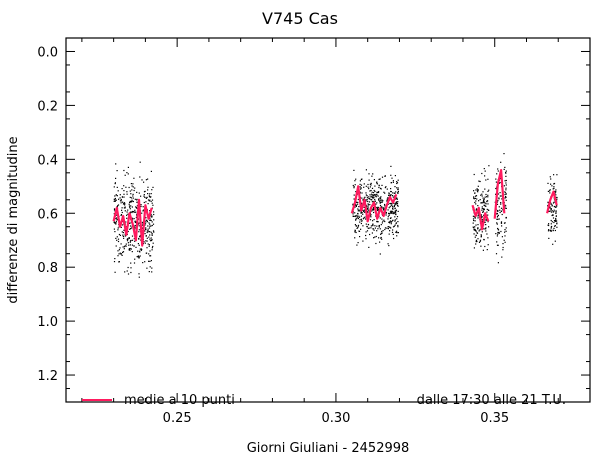 This screenshot has width=600, height=457. I want to click on y-tick-label: 0.2, so click(47, 106).